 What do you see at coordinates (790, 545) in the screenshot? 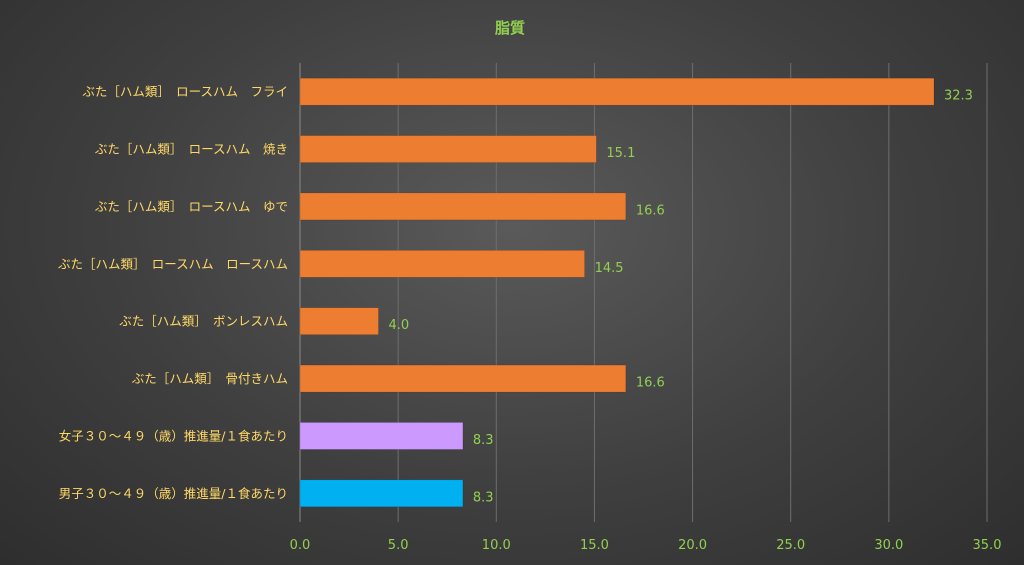
I see `x-tick-label: 25.0` at bounding box center [790, 545].